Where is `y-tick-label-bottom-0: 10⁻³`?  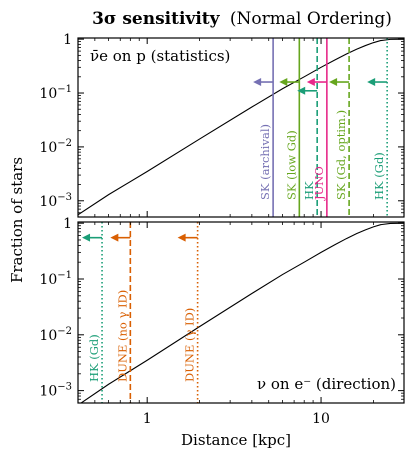 y-tick-label-bottom-0: 10⁻³ is located at coordinates (55, 391).